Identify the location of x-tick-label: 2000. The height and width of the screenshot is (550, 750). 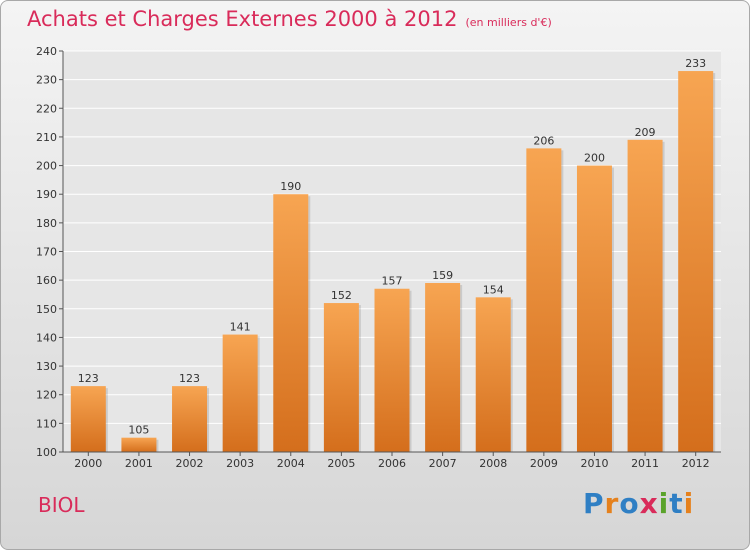
(88, 463).